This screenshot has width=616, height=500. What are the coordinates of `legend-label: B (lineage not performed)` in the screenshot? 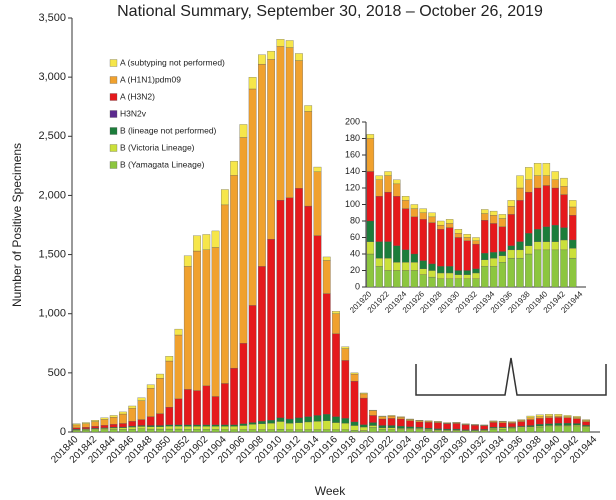 It's located at (168, 130).